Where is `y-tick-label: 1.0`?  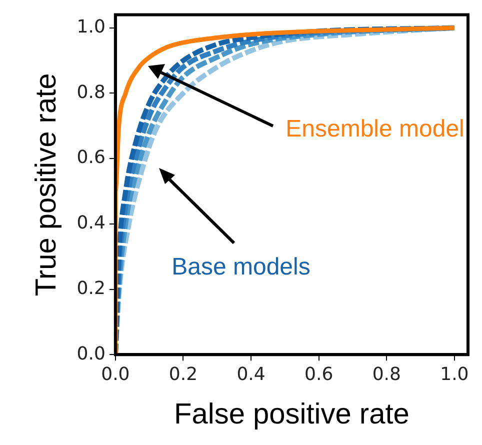 y-tick-label: 1.0 is located at coordinates (91, 27).